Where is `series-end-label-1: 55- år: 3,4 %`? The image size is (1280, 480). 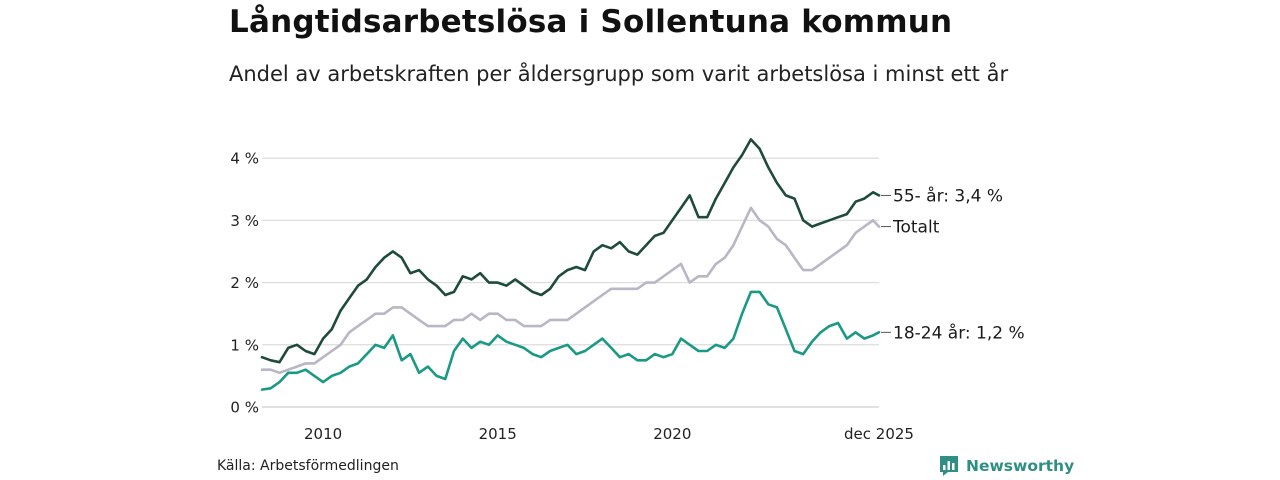 series-end-label-1: 55- år: 3,4 % is located at coordinates (948, 195).